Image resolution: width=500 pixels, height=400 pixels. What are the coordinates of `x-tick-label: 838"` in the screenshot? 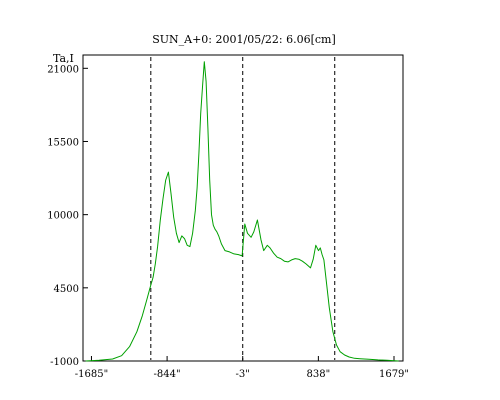 It's located at (319, 374).